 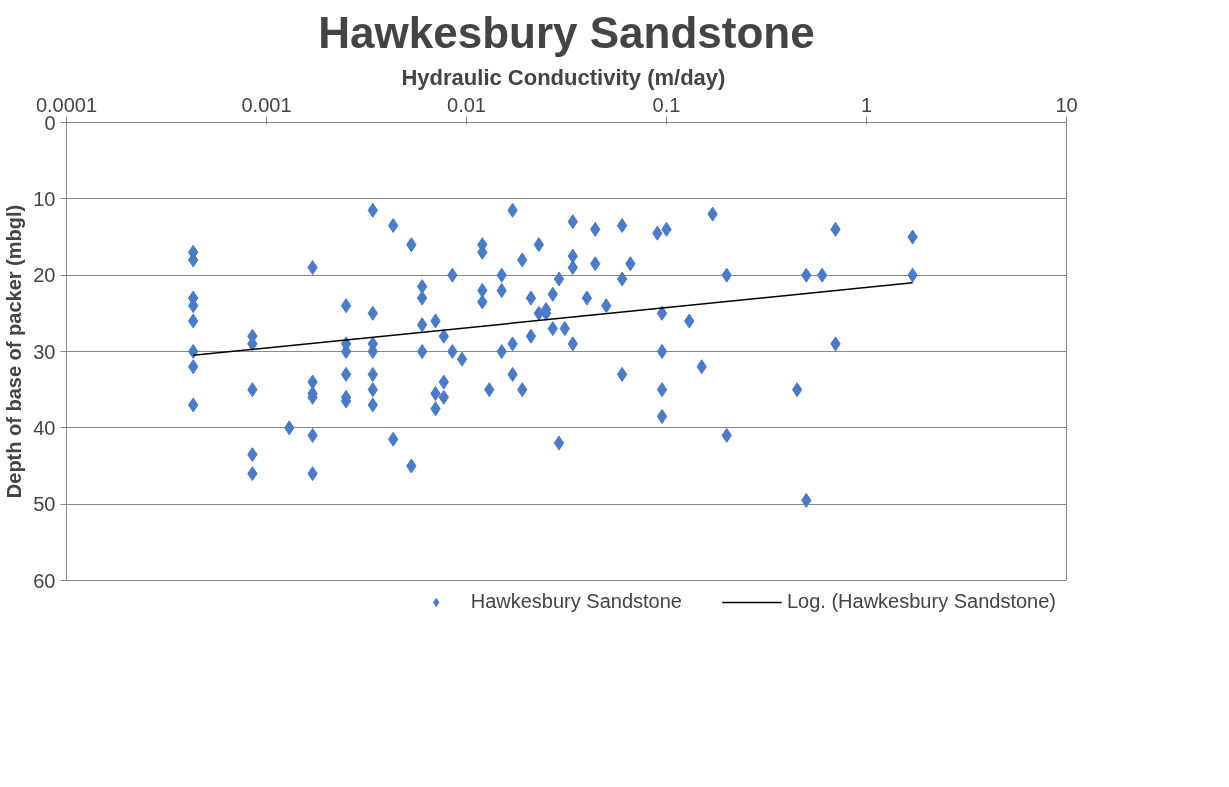 What do you see at coordinates (576, 601) in the screenshot?
I see `legend-label: Hawkesbury Sandstone` at bounding box center [576, 601].